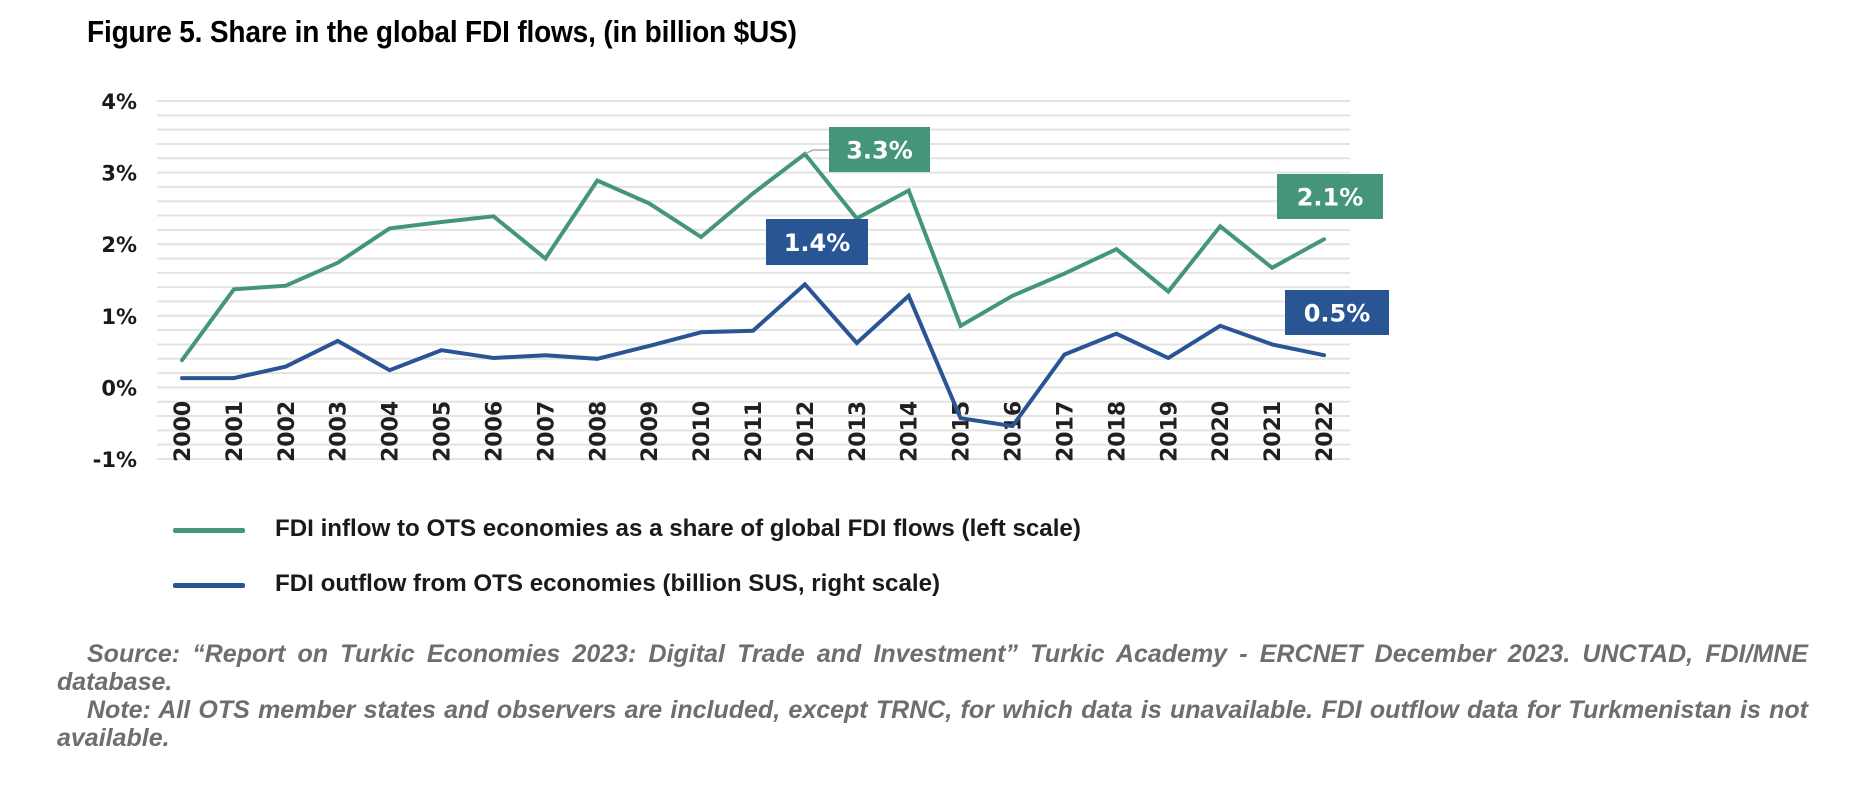 This screenshot has width=1868, height=812. I want to click on annotation-label: 1.4%, so click(817, 243).